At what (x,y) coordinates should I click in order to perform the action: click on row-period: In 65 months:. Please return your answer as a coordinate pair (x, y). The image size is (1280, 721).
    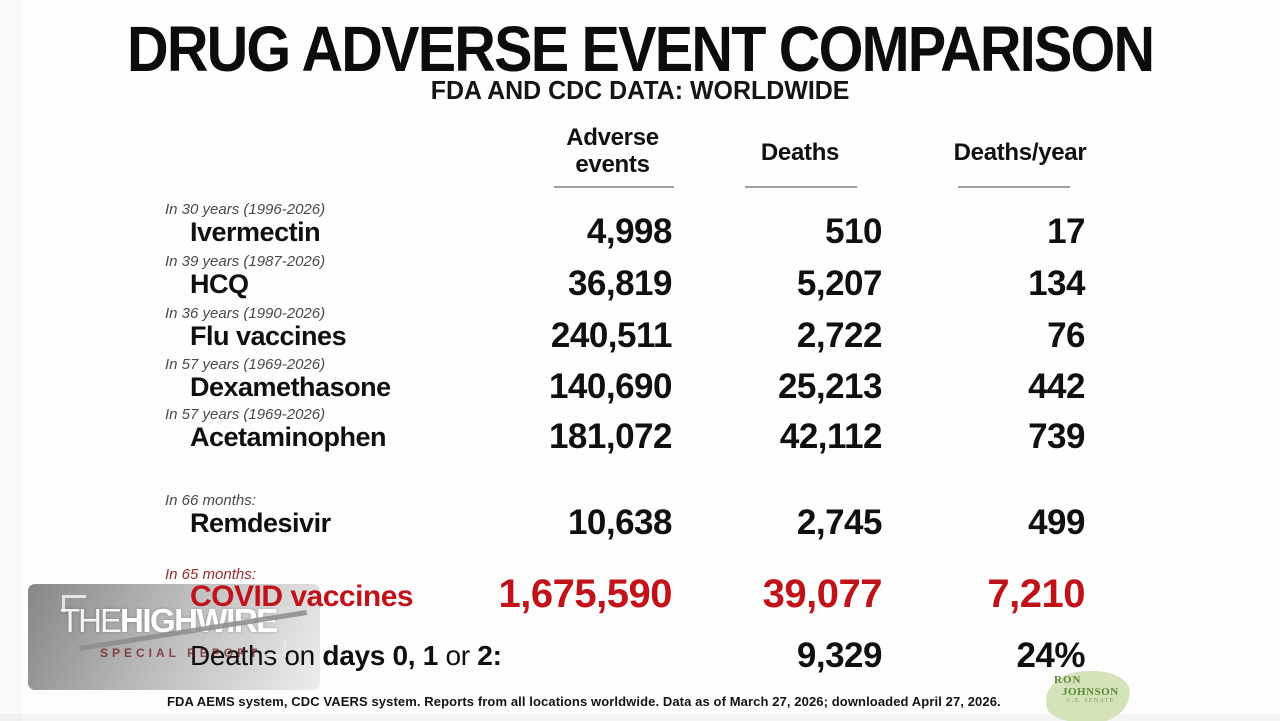
    Looking at the image, I should click on (210, 574).